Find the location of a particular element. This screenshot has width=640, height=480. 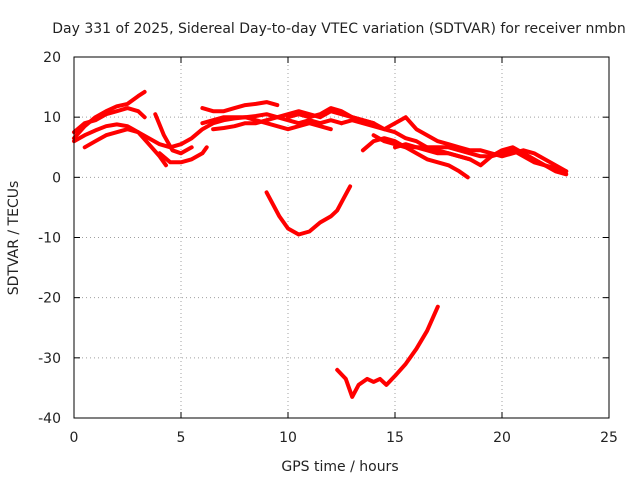

y-tick-label: 0 is located at coordinates (56, 178).